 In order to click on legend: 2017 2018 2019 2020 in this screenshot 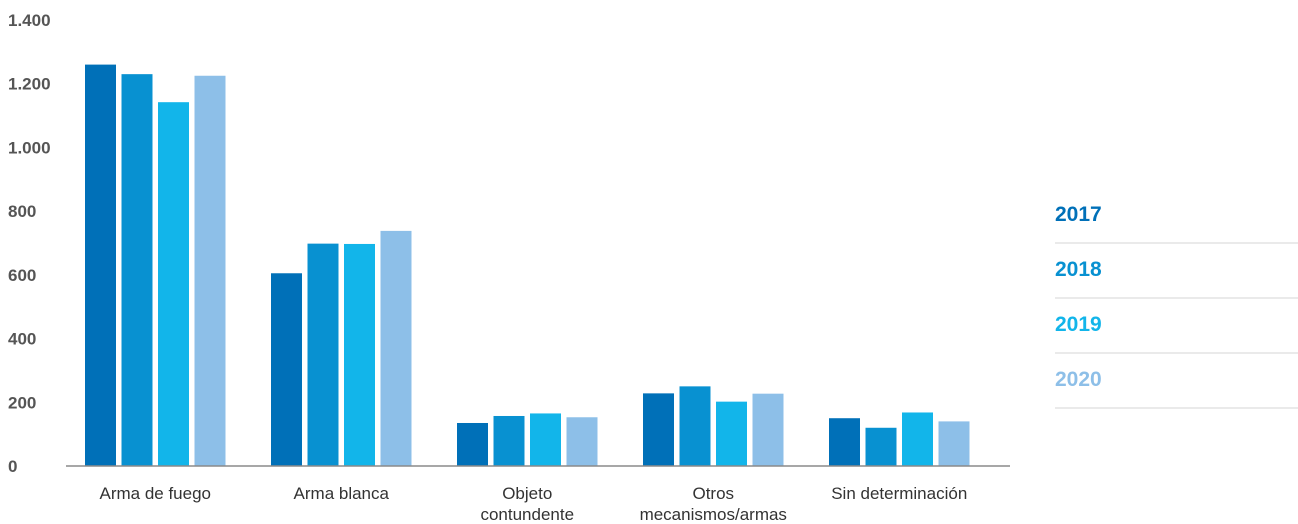, I will do `click(1176, 306)`.